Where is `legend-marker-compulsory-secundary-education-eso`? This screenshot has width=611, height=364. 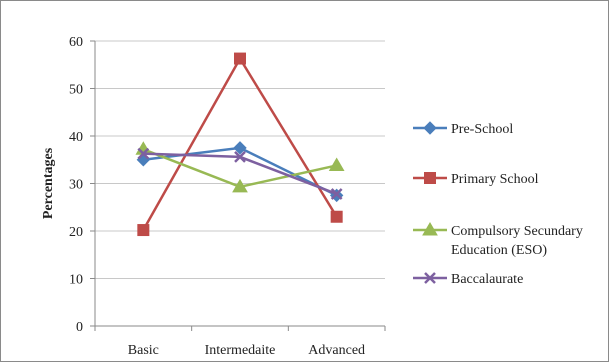 legend-marker-compulsory-secundary-education-eso is located at coordinates (430, 229).